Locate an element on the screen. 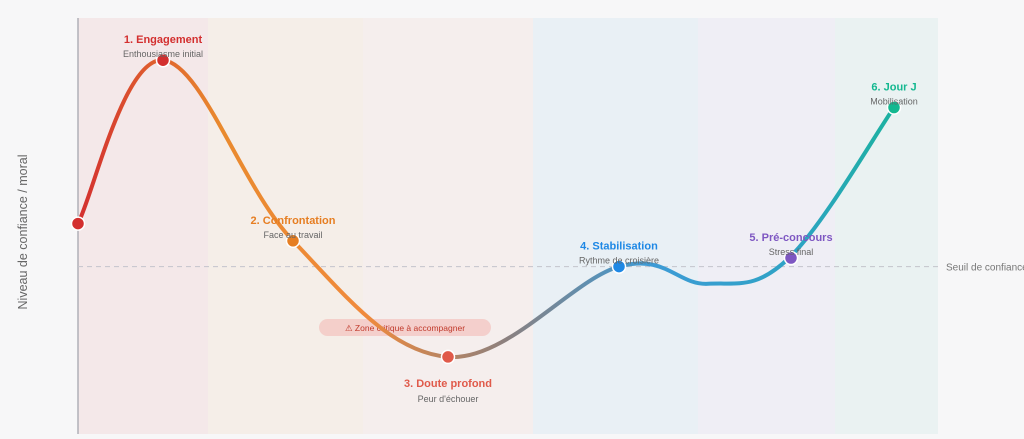  critical-zone-text: ⚠ Zone critique à accompagner is located at coordinates (405, 328).